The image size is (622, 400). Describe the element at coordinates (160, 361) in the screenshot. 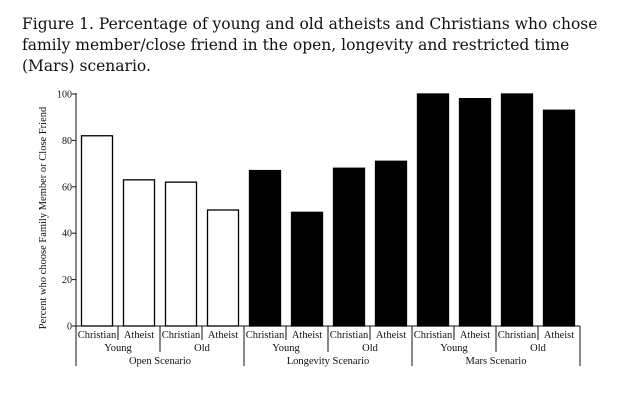

I see `scenario-label: Open Scenario` at that location.